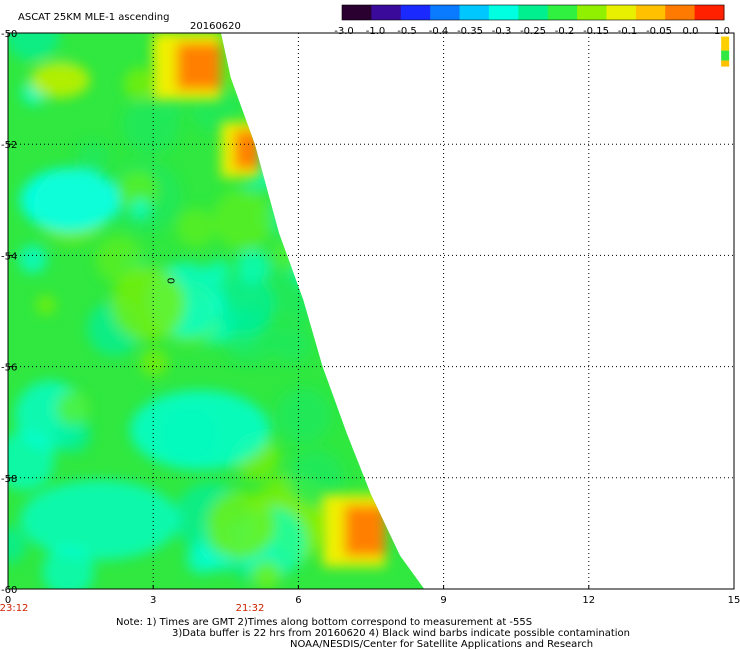 Image resolution: width=740 pixels, height=650 pixels. What do you see at coordinates (628, 31) in the screenshot?
I see `colorbar-tick-label: -0.1` at bounding box center [628, 31].